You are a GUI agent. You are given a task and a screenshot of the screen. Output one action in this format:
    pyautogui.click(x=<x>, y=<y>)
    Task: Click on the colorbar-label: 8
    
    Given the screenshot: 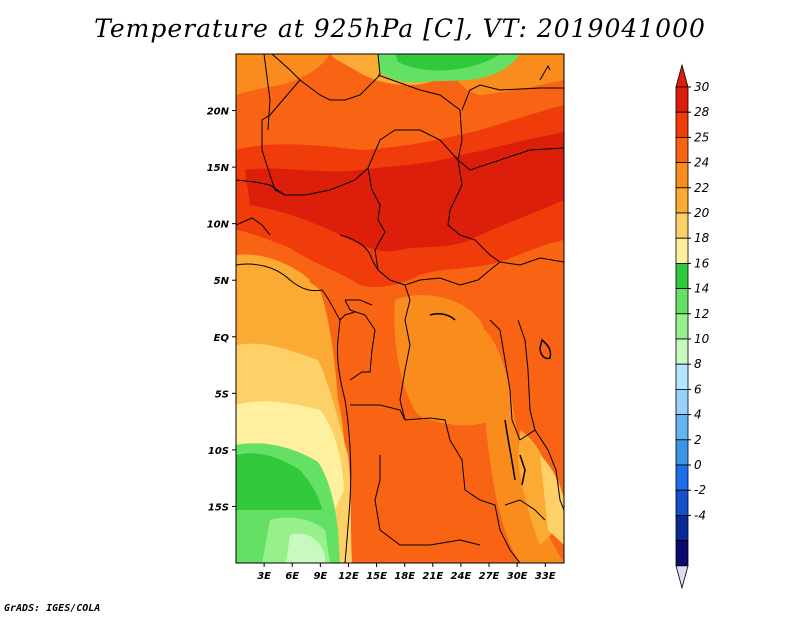 What is the action you would take?
    pyautogui.click(x=698, y=364)
    